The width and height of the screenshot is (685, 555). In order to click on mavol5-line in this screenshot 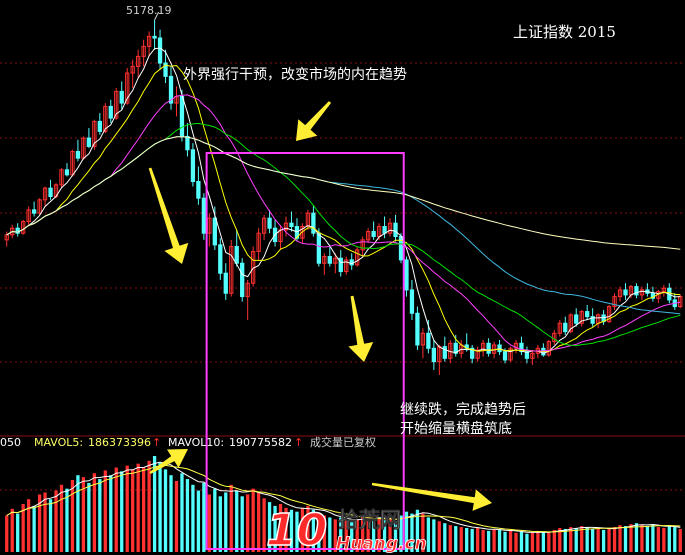, I will do `click(343, 497)`.